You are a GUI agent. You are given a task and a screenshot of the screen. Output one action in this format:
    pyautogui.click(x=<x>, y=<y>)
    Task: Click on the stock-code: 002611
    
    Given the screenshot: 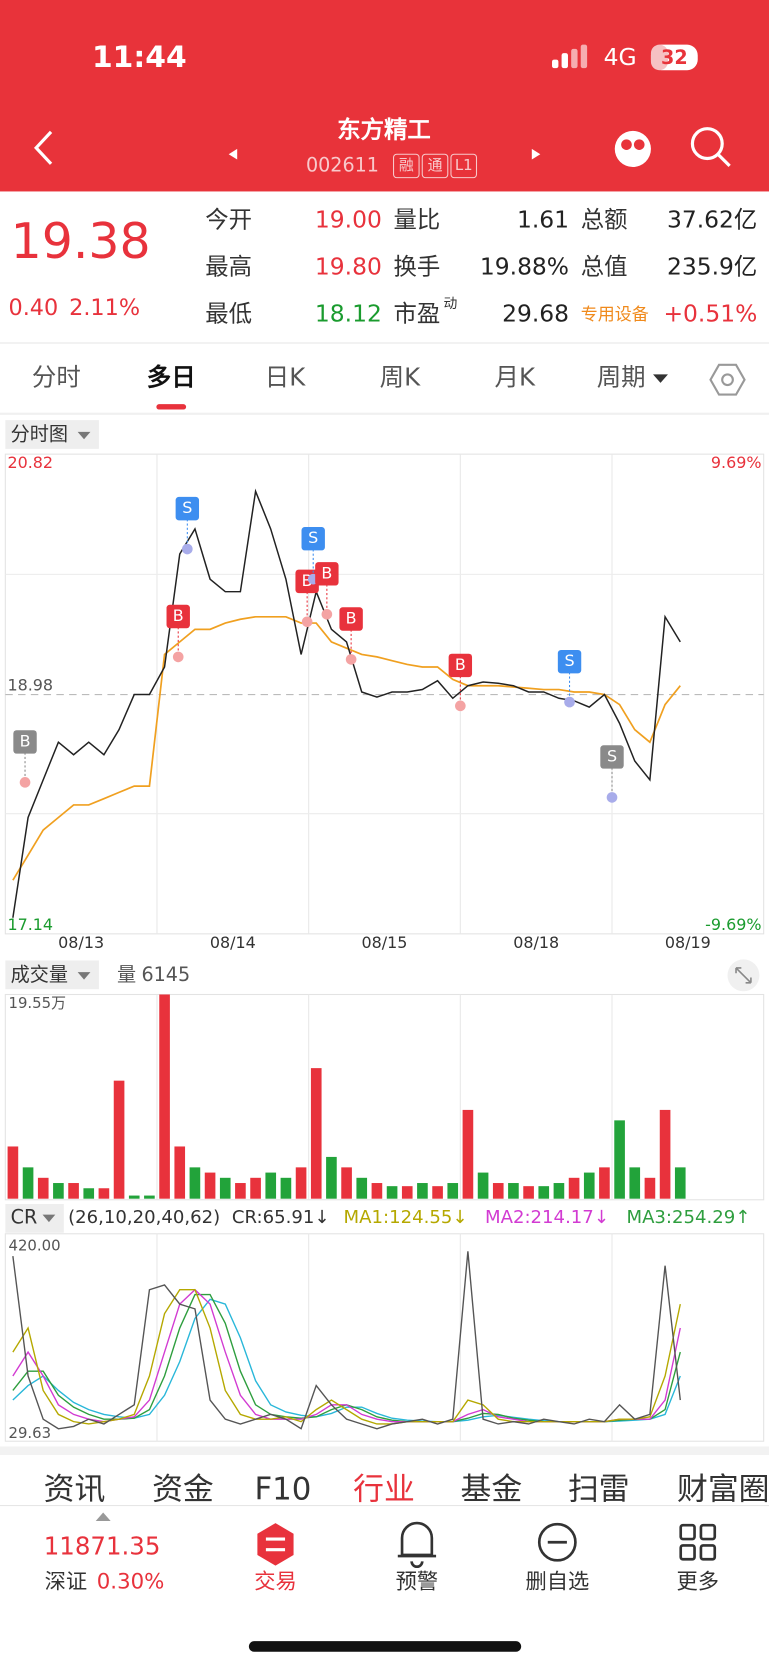 What is the action you would take?
    pyautogui.click(x=342, y=164)
    